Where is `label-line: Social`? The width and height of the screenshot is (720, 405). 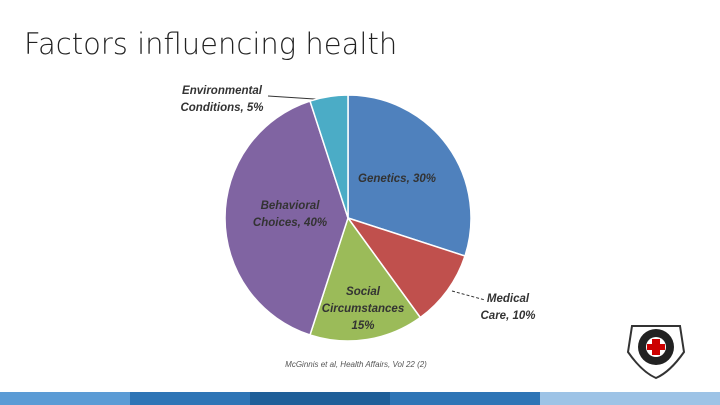 label-line: Social is located at coordinates (363, 292).